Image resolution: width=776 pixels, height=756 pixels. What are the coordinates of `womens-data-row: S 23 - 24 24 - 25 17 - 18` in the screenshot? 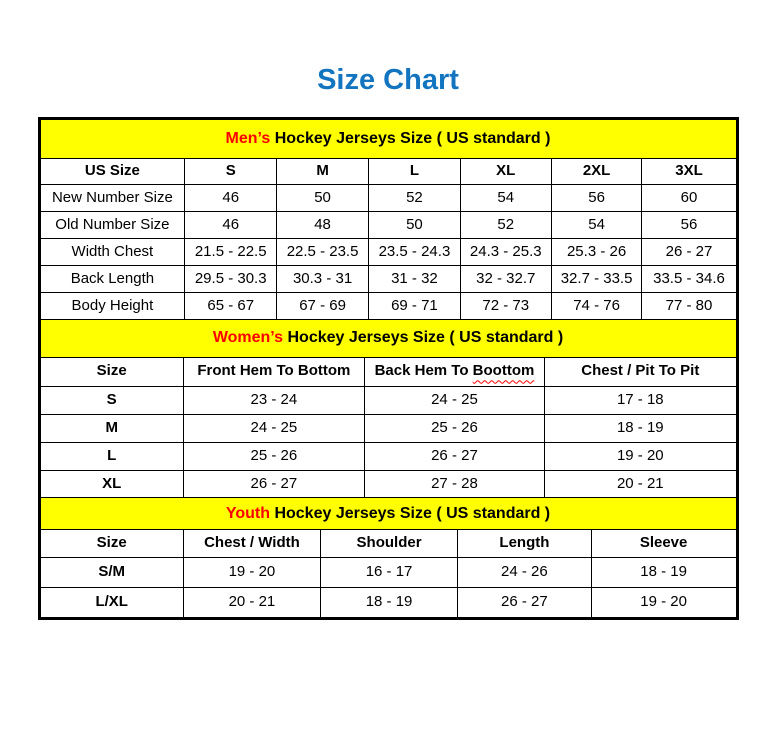 It's located at (388, 400).